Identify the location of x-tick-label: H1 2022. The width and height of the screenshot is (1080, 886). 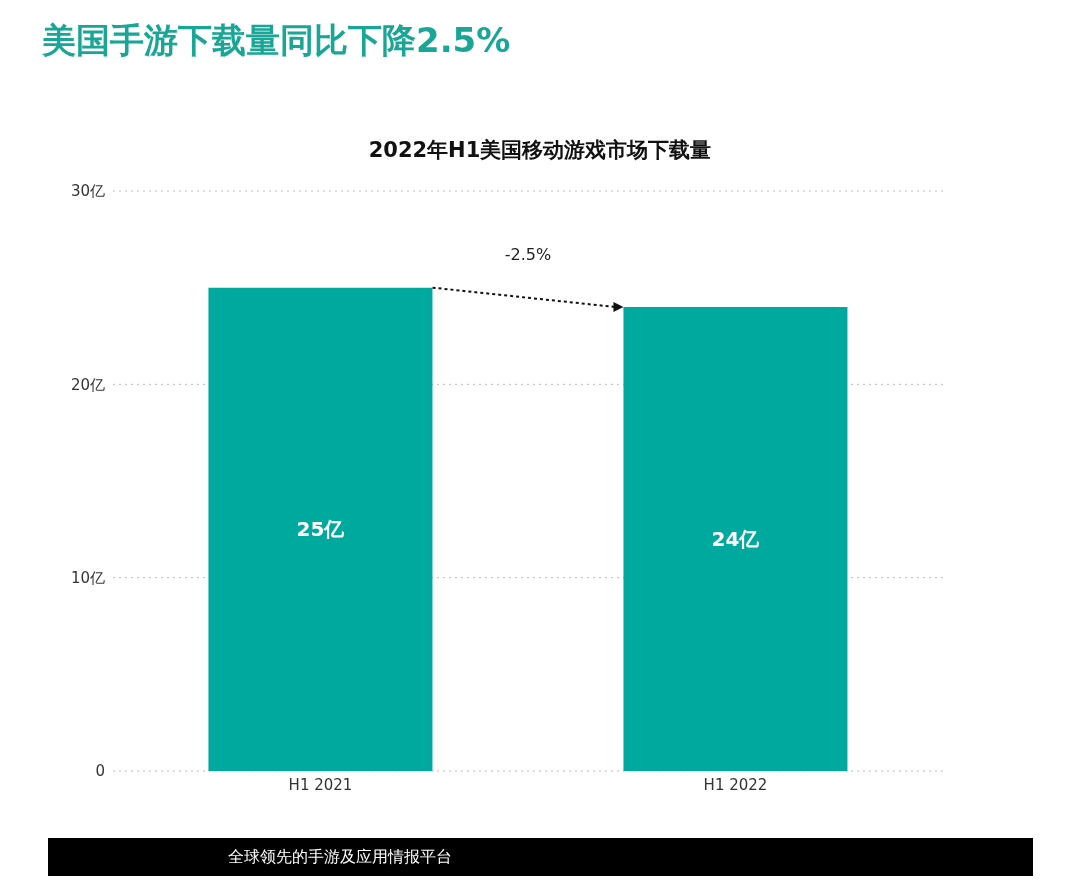
(735, 784).